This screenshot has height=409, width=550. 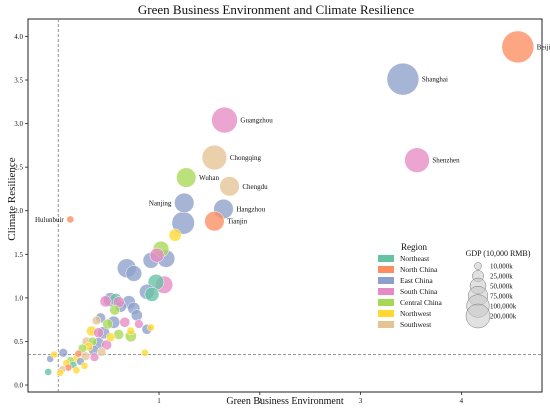 I want to click on x-tick-label: 3, so click(x=361, y=401).